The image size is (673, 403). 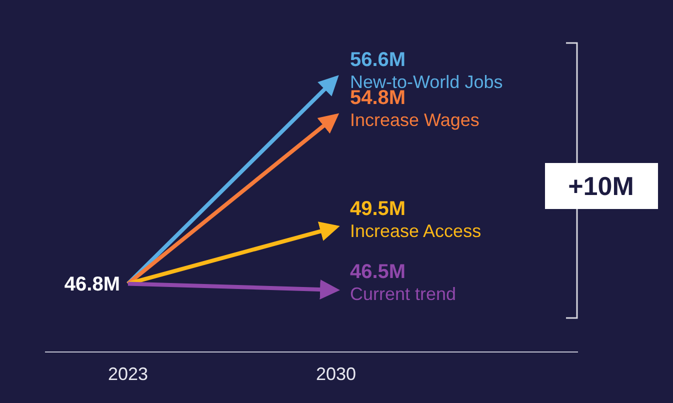 What do you see at coordinates (378, 209) in the screenshot?
I see `data-label: 49.5M` at bounding box center [378, 209].